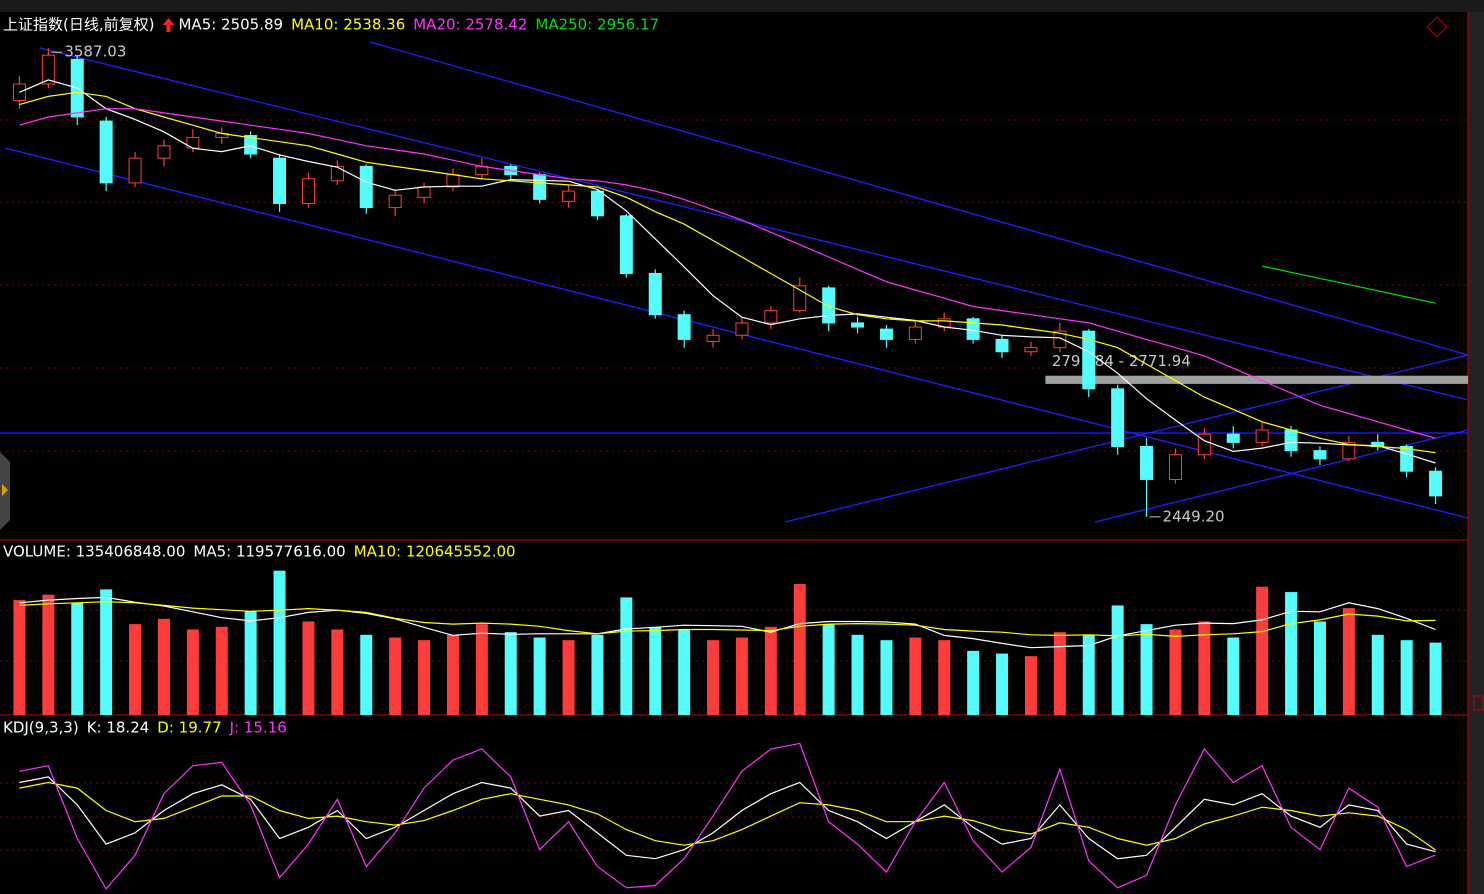  Describe the element at coordinates (230, 25) in the screenshot. I see `legend-entry: MA5: 2505.89` at that location.